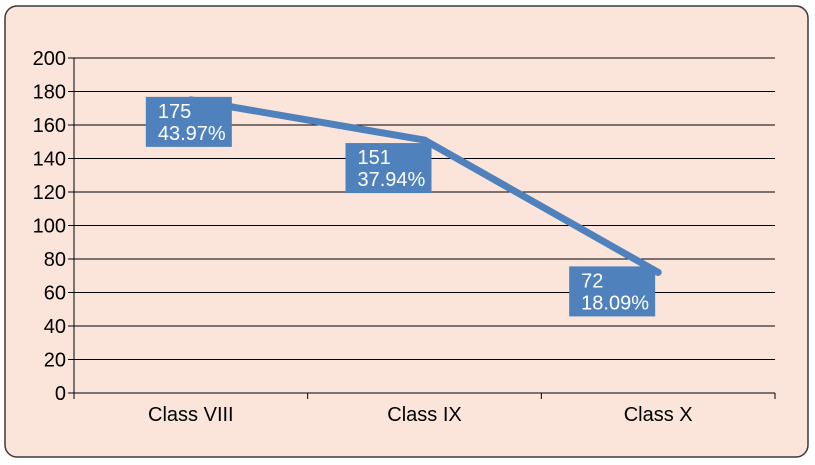 The image size is (815, 465). Describe the element at coordinates (392, 180) in the screenshot. I see `data-label-percent: 37.94%` at that location.